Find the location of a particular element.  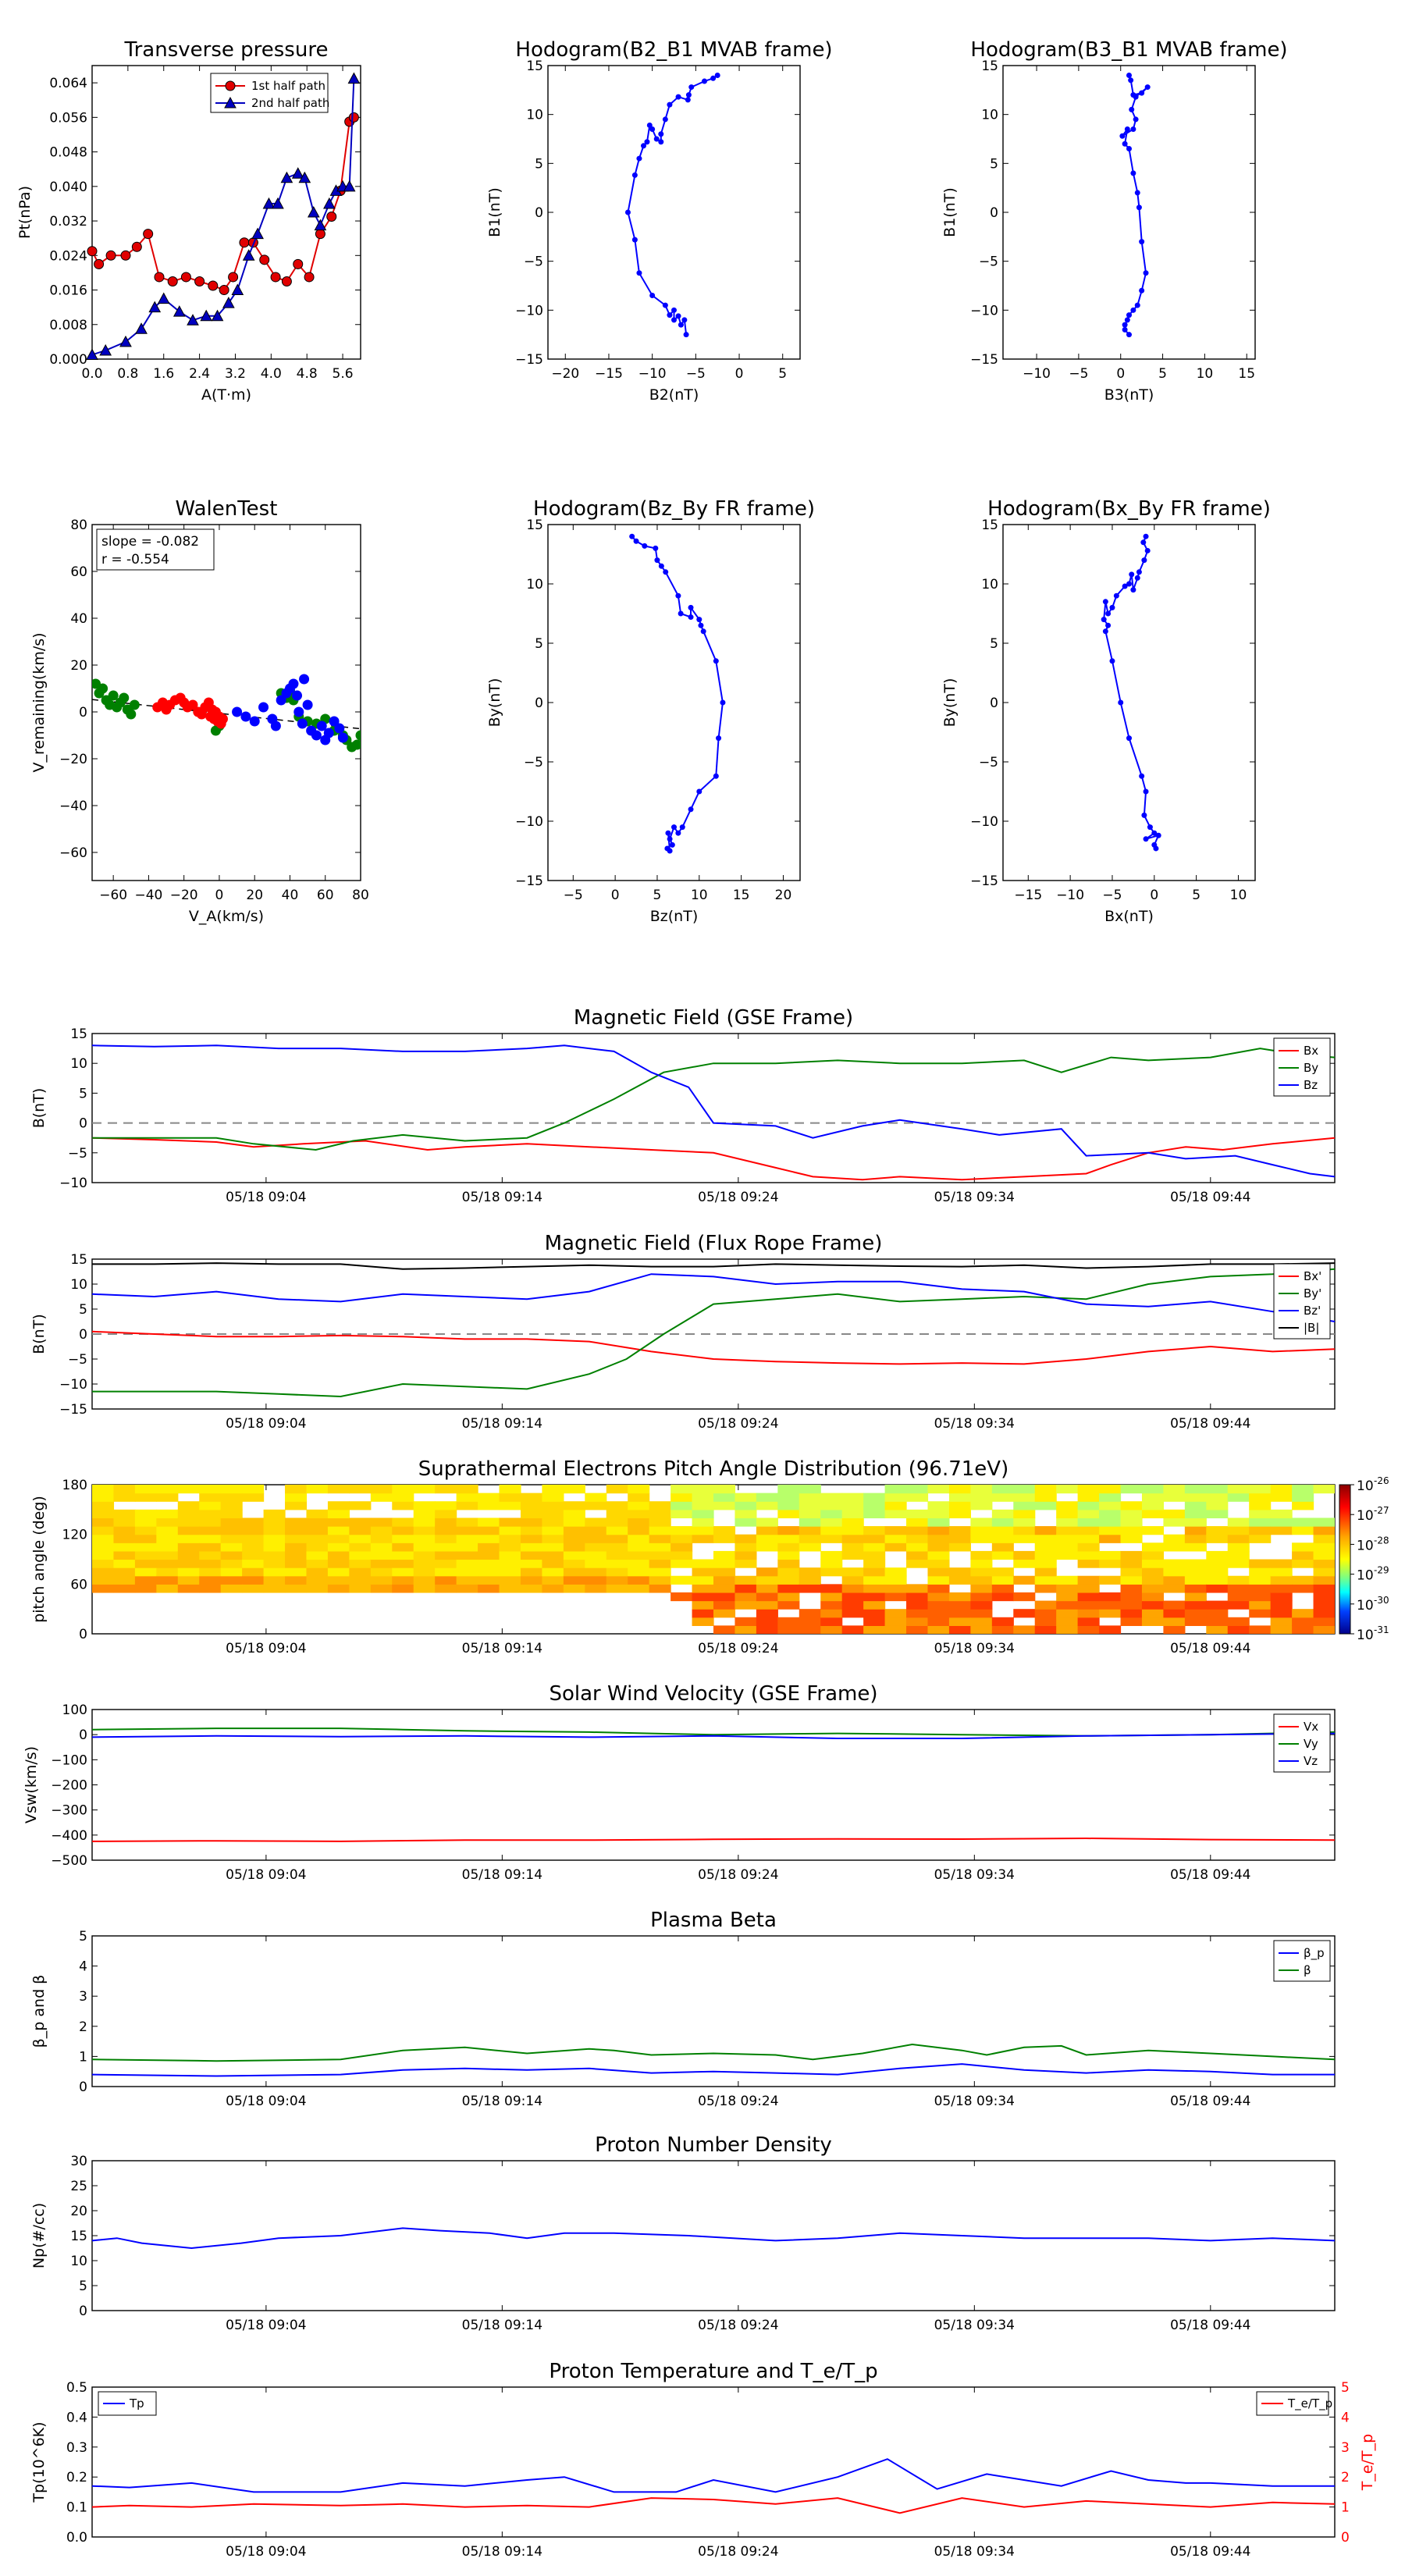

y2-axis-label: T_e/T_p is located at coordinates (1367, 2462).